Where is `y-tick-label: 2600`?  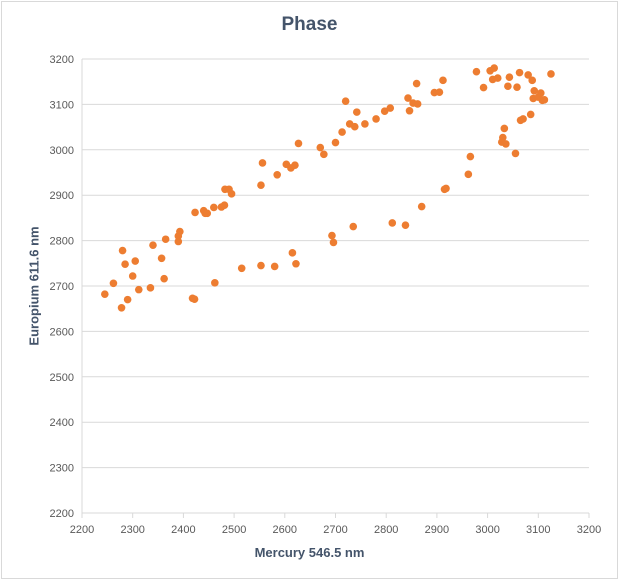
y-tick-label: 2600 is located at coordinates (62, 332).